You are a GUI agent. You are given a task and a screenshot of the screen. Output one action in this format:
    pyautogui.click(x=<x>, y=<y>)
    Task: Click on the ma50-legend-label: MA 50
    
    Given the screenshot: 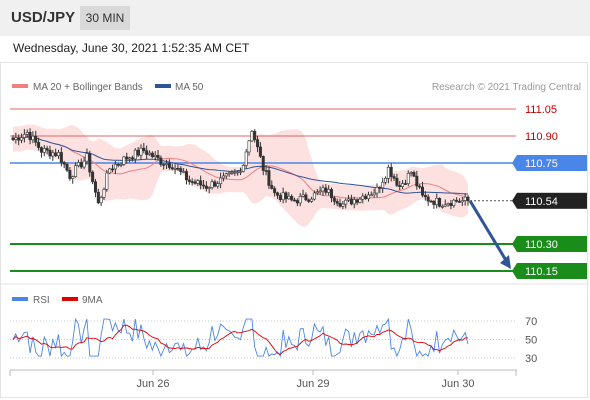 What is the action you would take?
    pyautogui.click(x=189, y=87)
    